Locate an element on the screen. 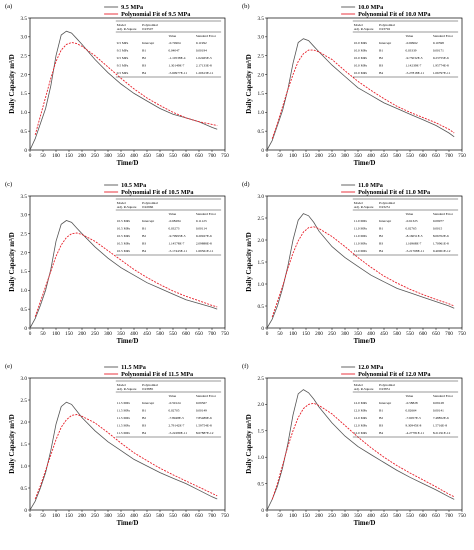  table-header-cell: 0.93507 is located at coordinates (147, 29).